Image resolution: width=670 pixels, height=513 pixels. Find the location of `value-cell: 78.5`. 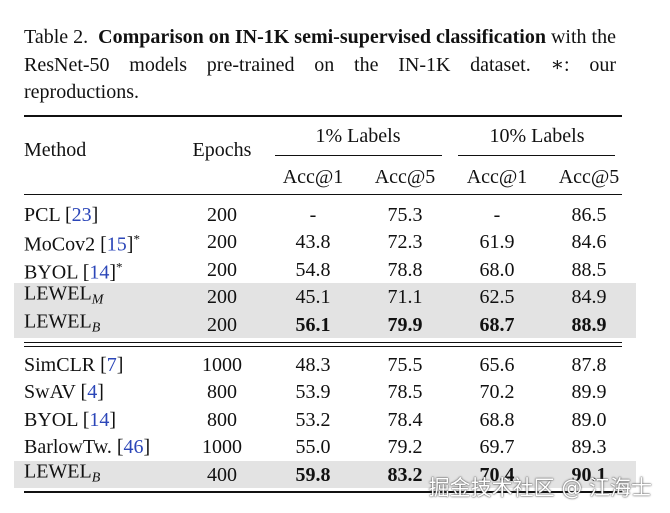

value-cell: 78.5 is located at coordinates (405, 392).